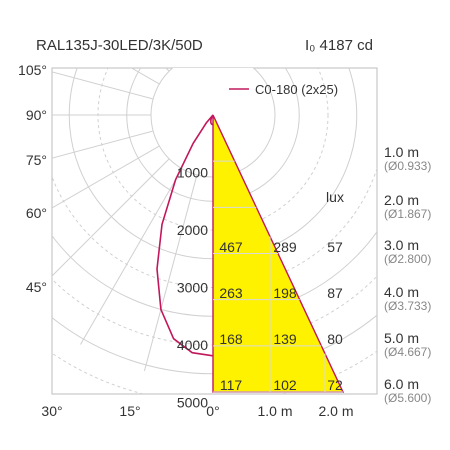 Image resolution: width=450 pixels, height=450 pixels. I want to click on lux-value: 467, so click(231, 247).